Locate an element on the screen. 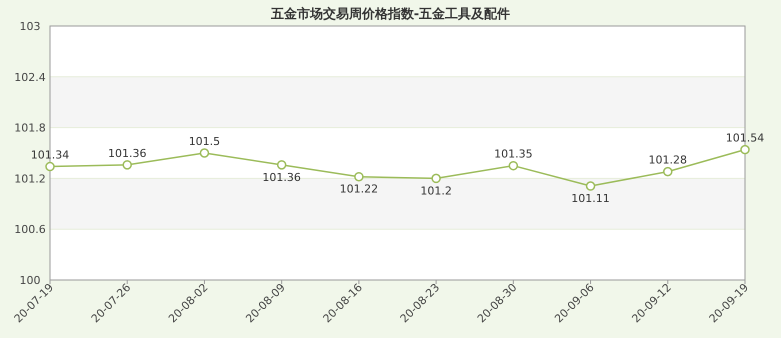 This screenshot has width=781, height=338. chart-title: 五金市场交易周价格指数-五金工具及配件 is located at coordinates (390, 14).